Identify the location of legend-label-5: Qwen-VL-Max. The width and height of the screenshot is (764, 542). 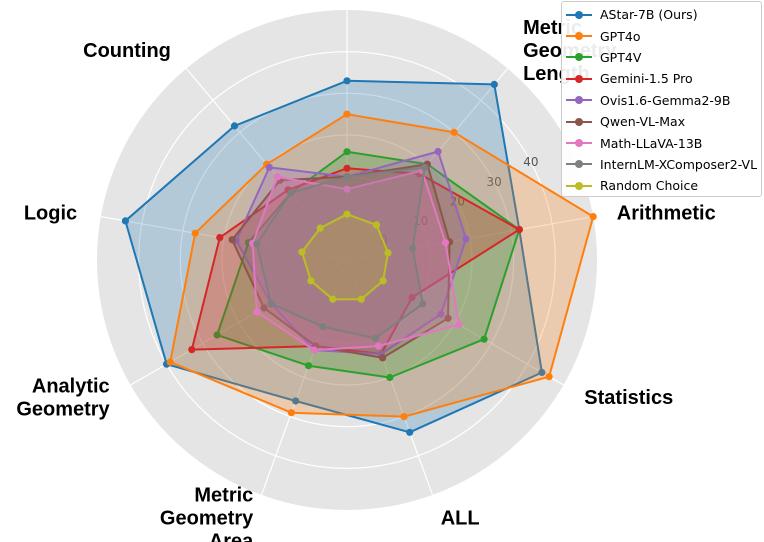
(643, 122).